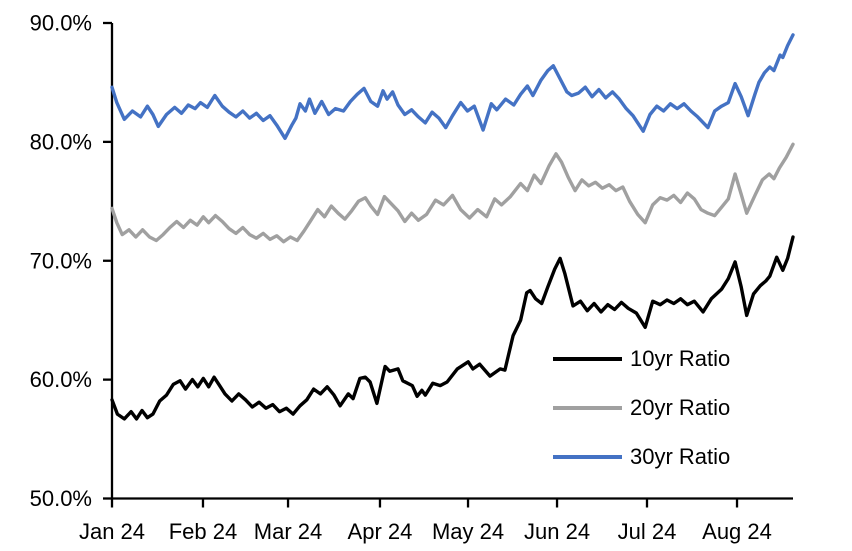  I want to click on y-axis-label-80.0%: 80.0%, so click(61, 141).